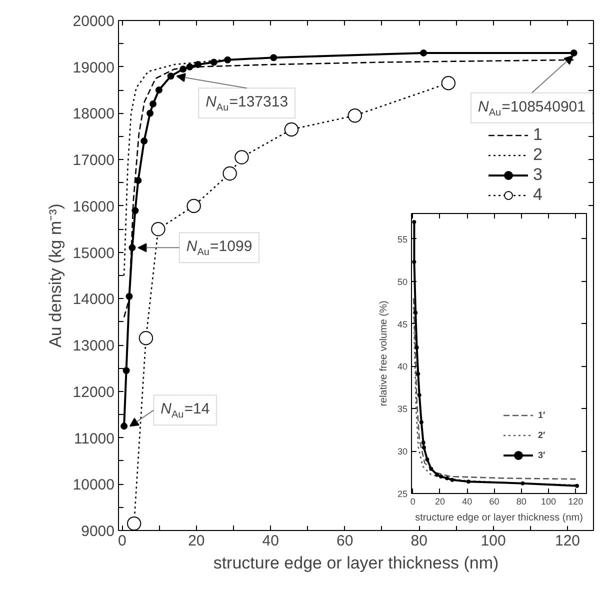  Describe the element at coordinates (402, 324) in the screenshot. I see `y-tick-label: 45` at that location.